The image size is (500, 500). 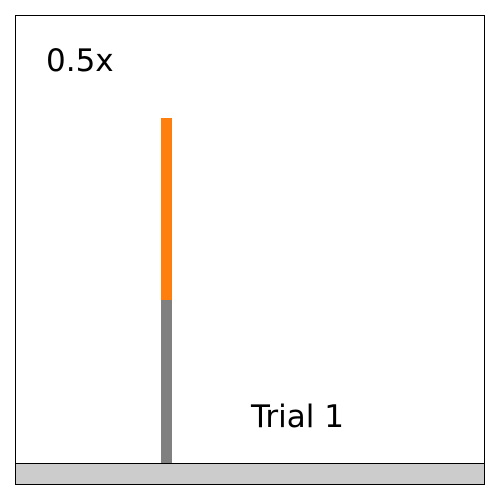 I want to click on pole-lower-segment, so click(x=166, y=382).